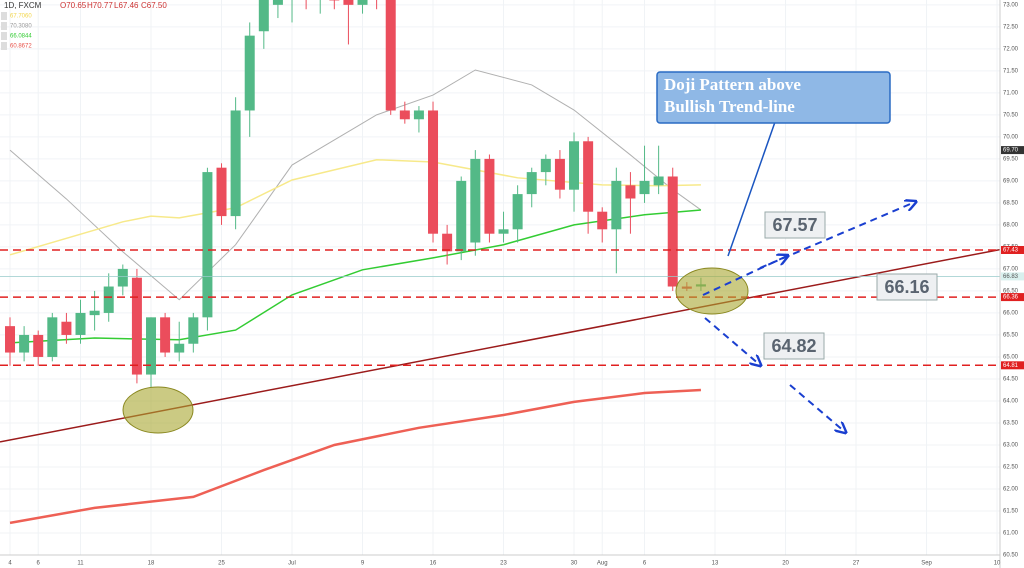  I want to click on arrows, so click(808, 317).